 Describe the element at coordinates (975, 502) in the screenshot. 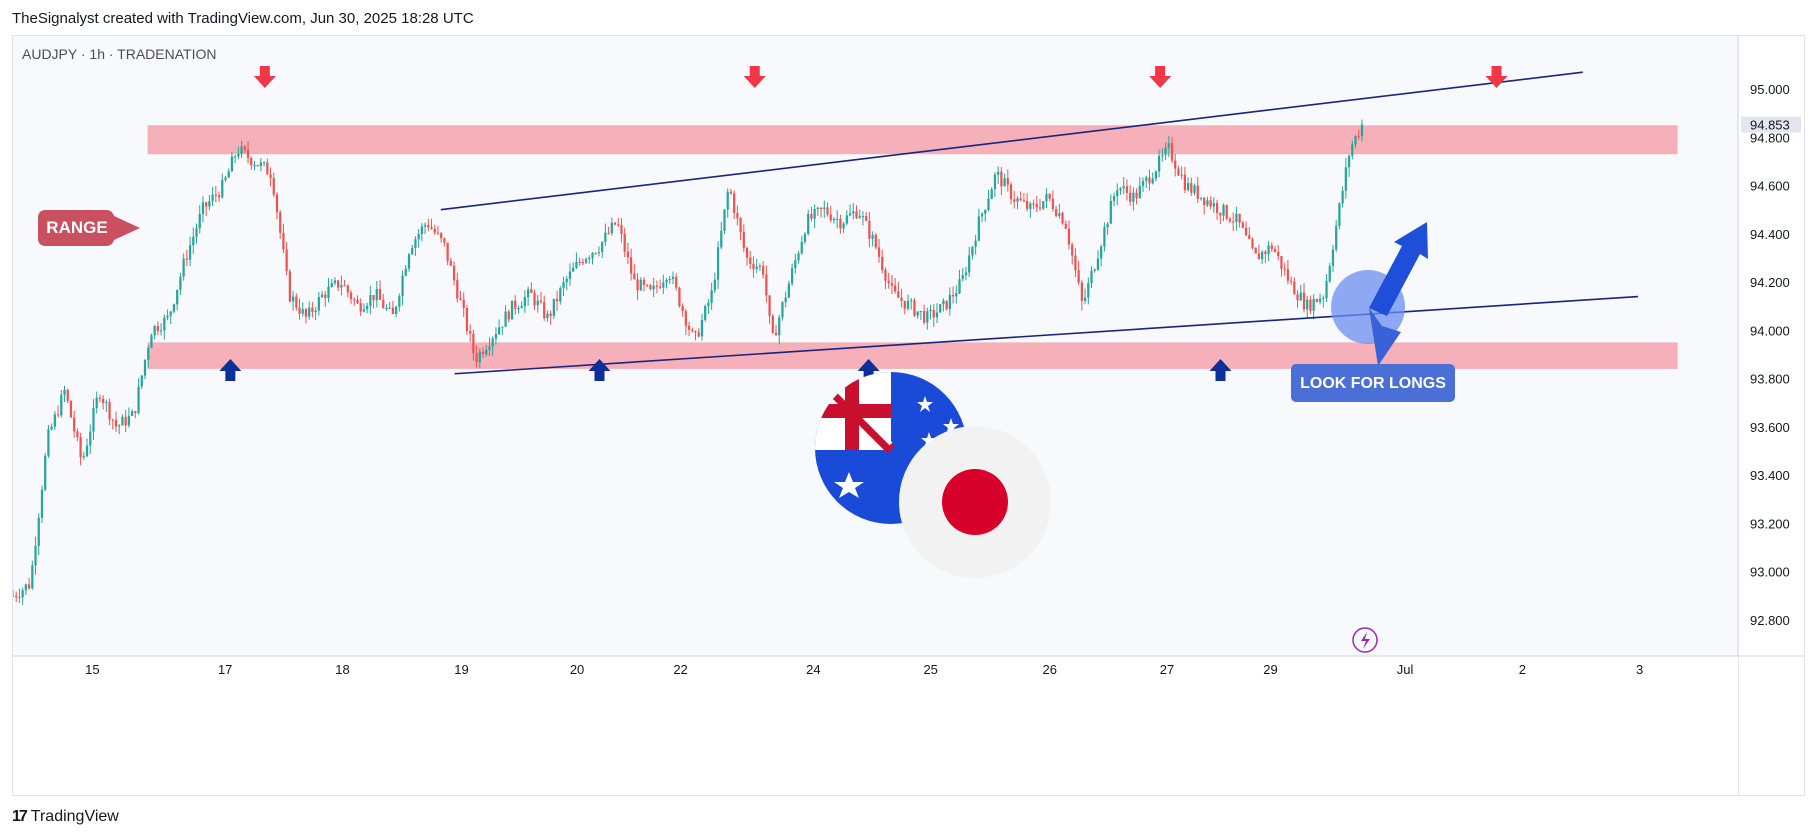

I see `japan-flag-icon` at that location.